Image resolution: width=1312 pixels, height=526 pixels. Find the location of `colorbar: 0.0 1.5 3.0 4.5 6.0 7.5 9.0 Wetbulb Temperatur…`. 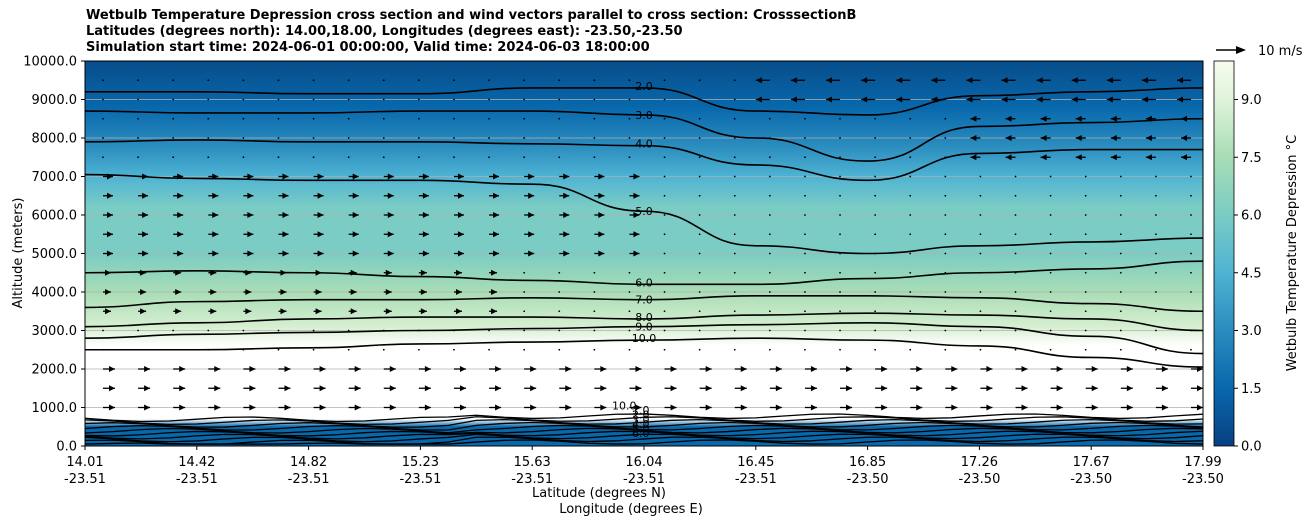

colorbar: 0.0 1.5 3.0 4.5 6.0 7.5 9.0 Wetbulb Temperatur… is located at coordinates (1256, 257).